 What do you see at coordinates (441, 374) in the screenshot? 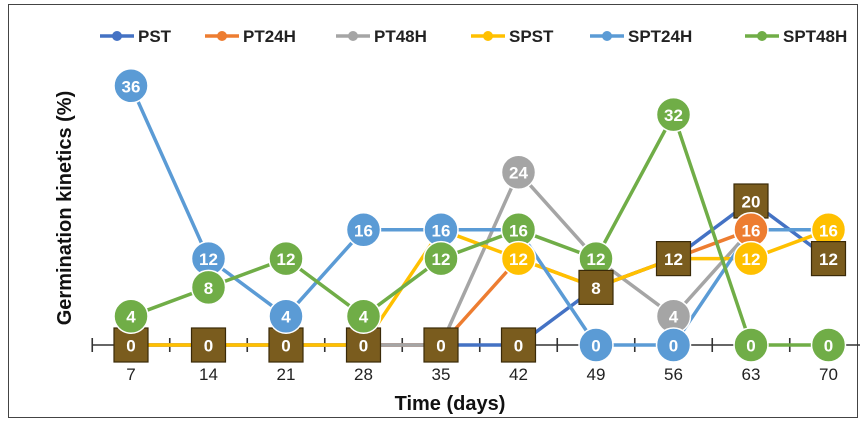
I see `x-tick-label: 35` at bounding box center [441, 374].